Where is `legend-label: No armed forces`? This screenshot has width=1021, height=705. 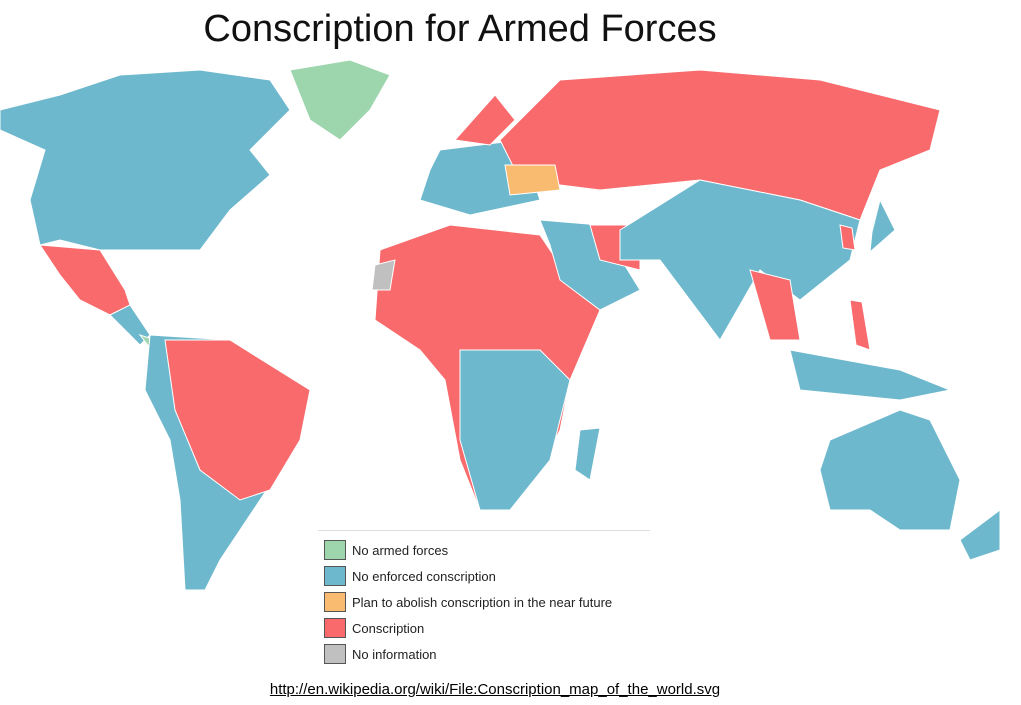
legend-label: No armed forces is located at coordinates (400, 550).